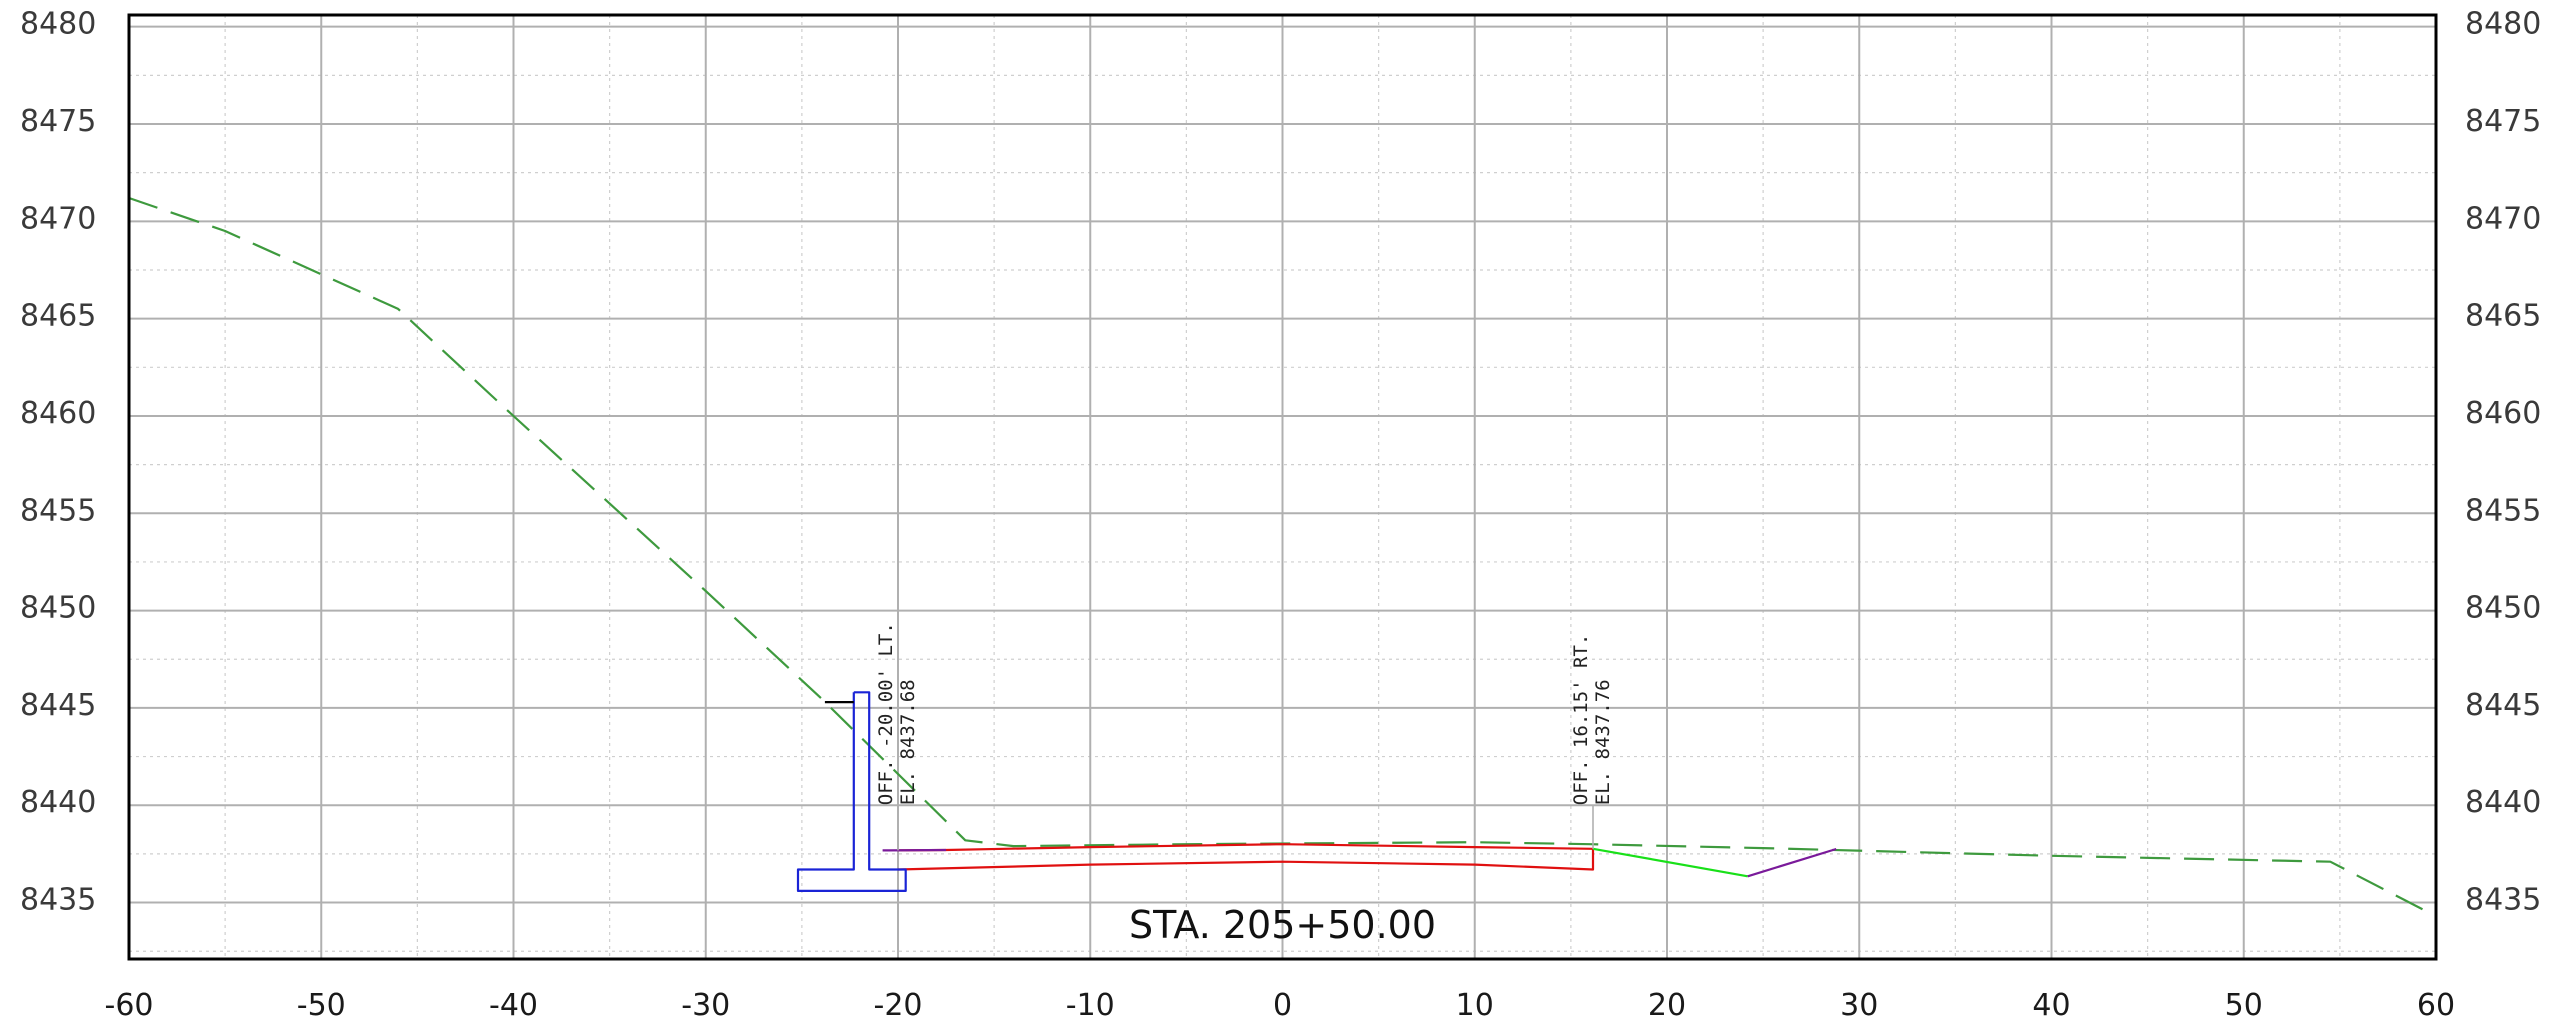 This screenshot has height=1021, width=2566. I want to click on y-tick-label-right: 8450, so click(2503, 608).